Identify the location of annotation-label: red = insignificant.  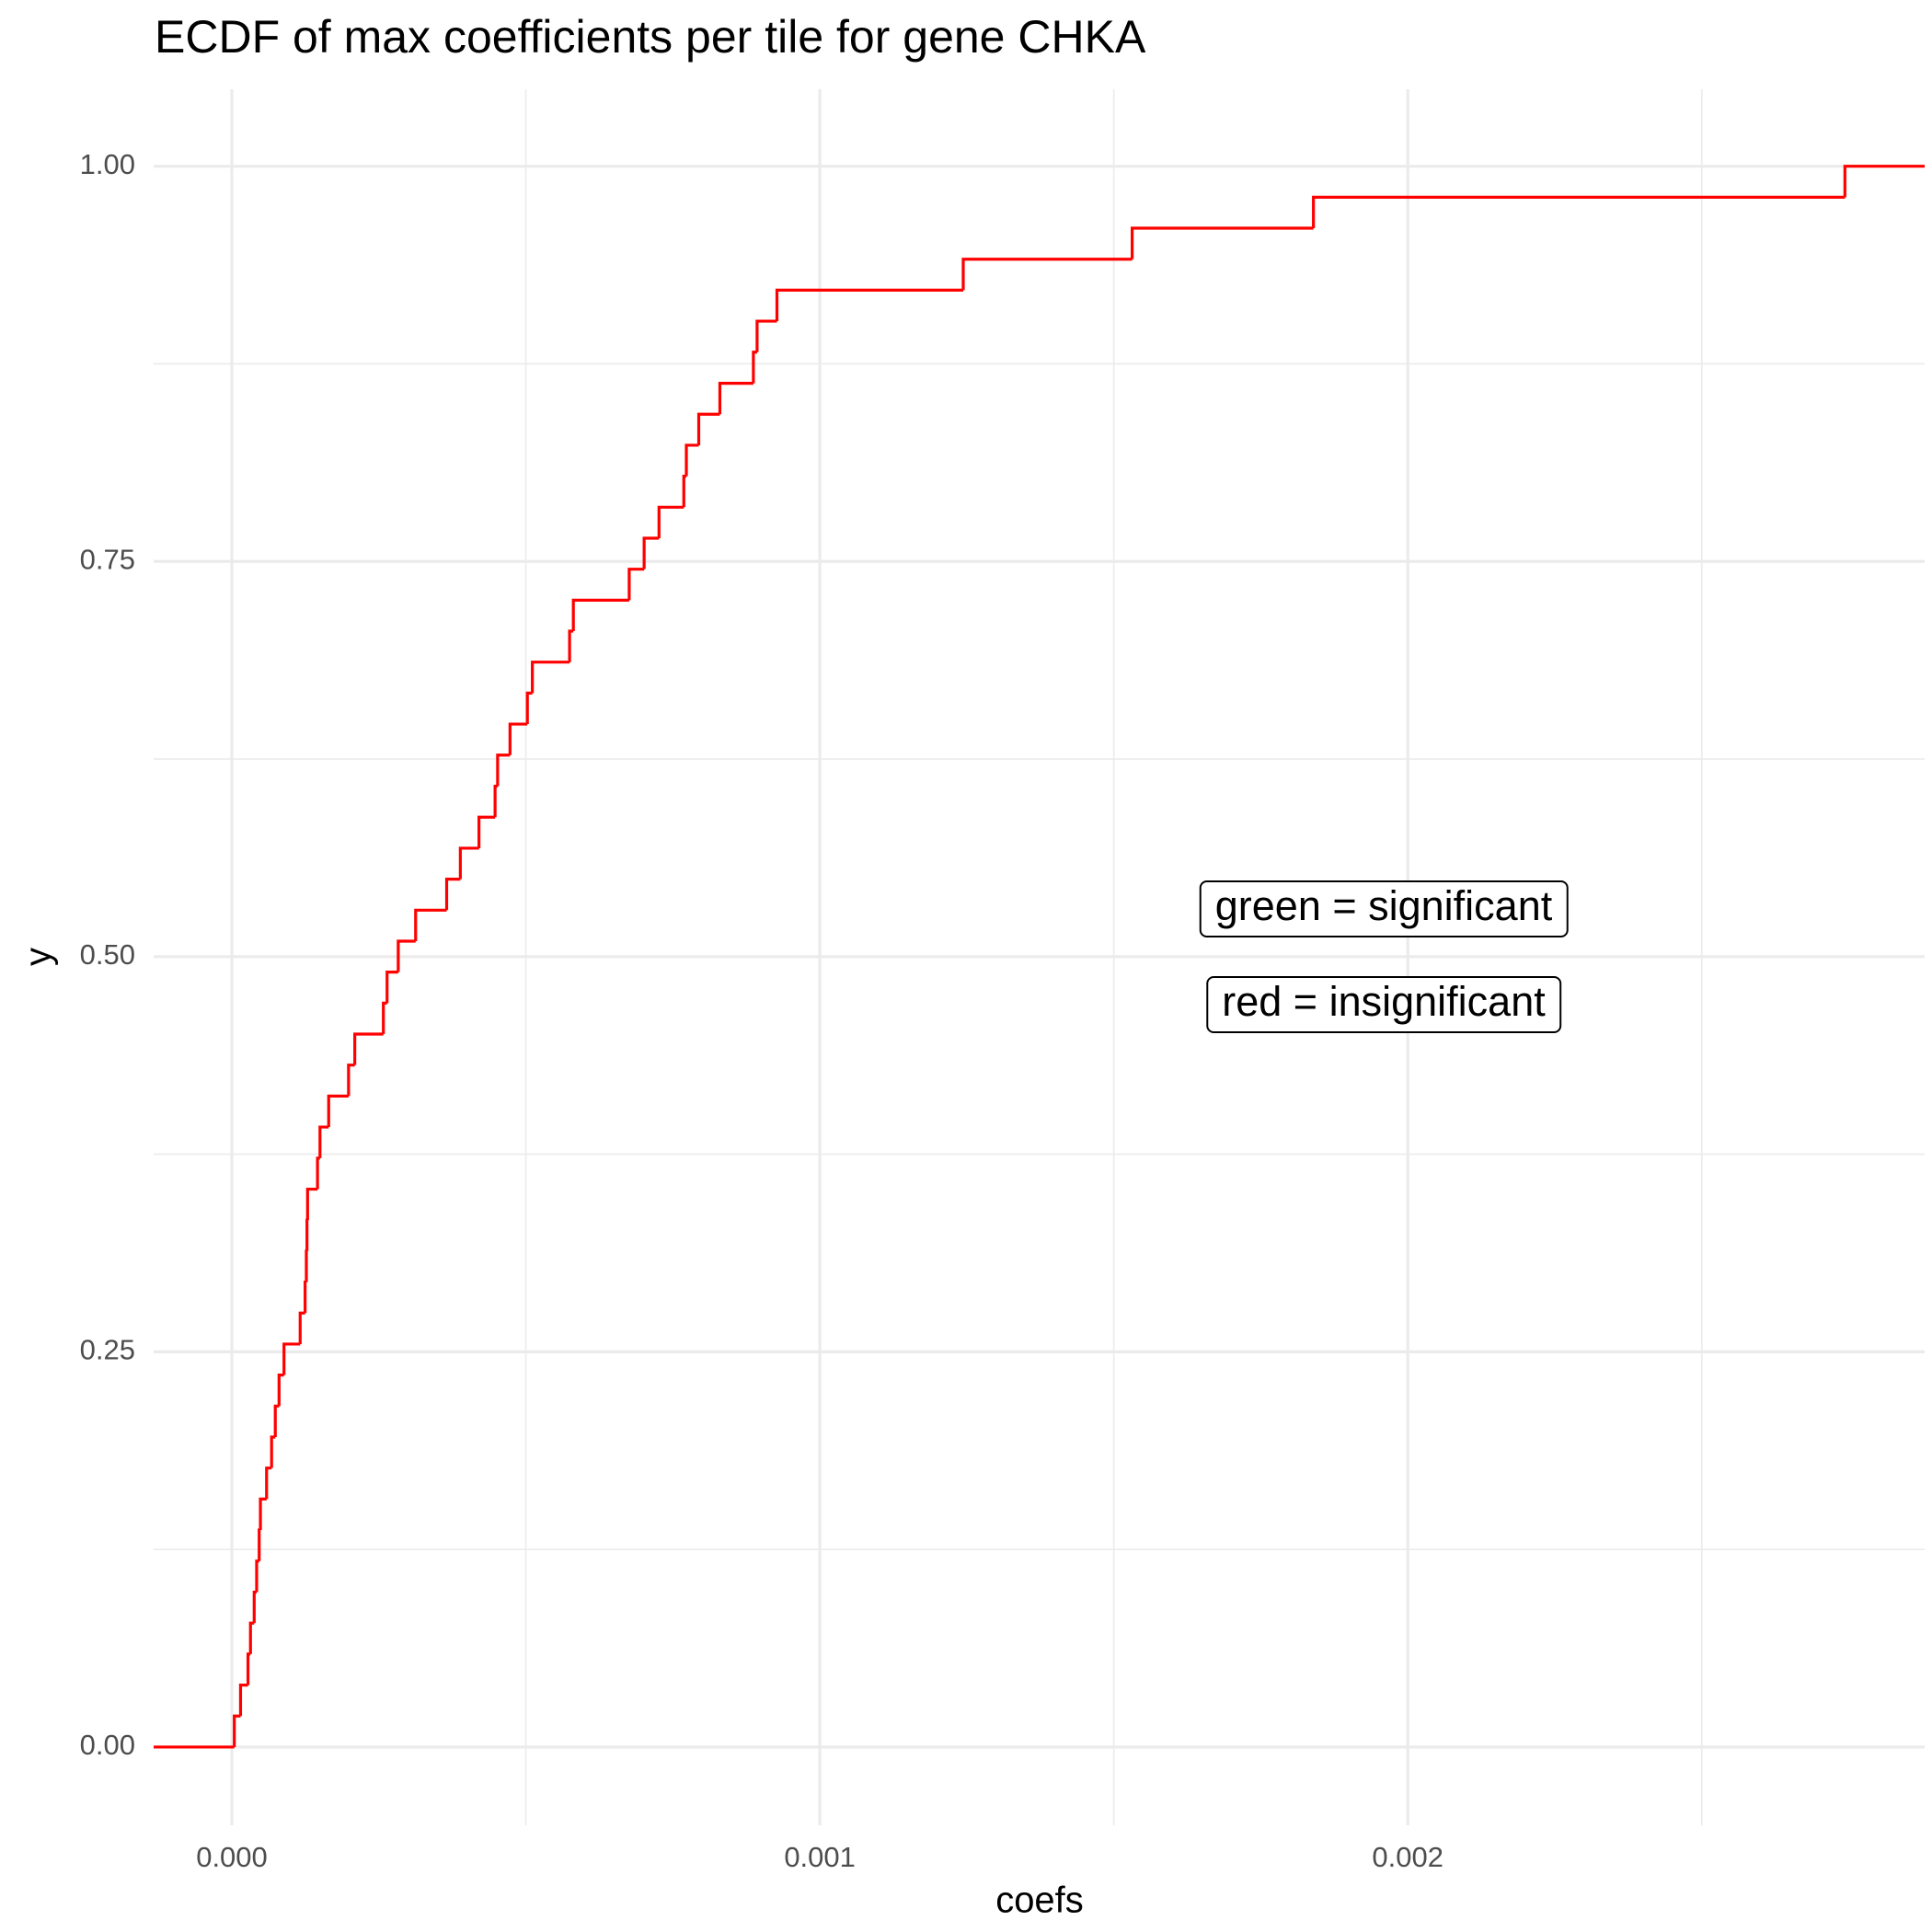
(1384, 1001).